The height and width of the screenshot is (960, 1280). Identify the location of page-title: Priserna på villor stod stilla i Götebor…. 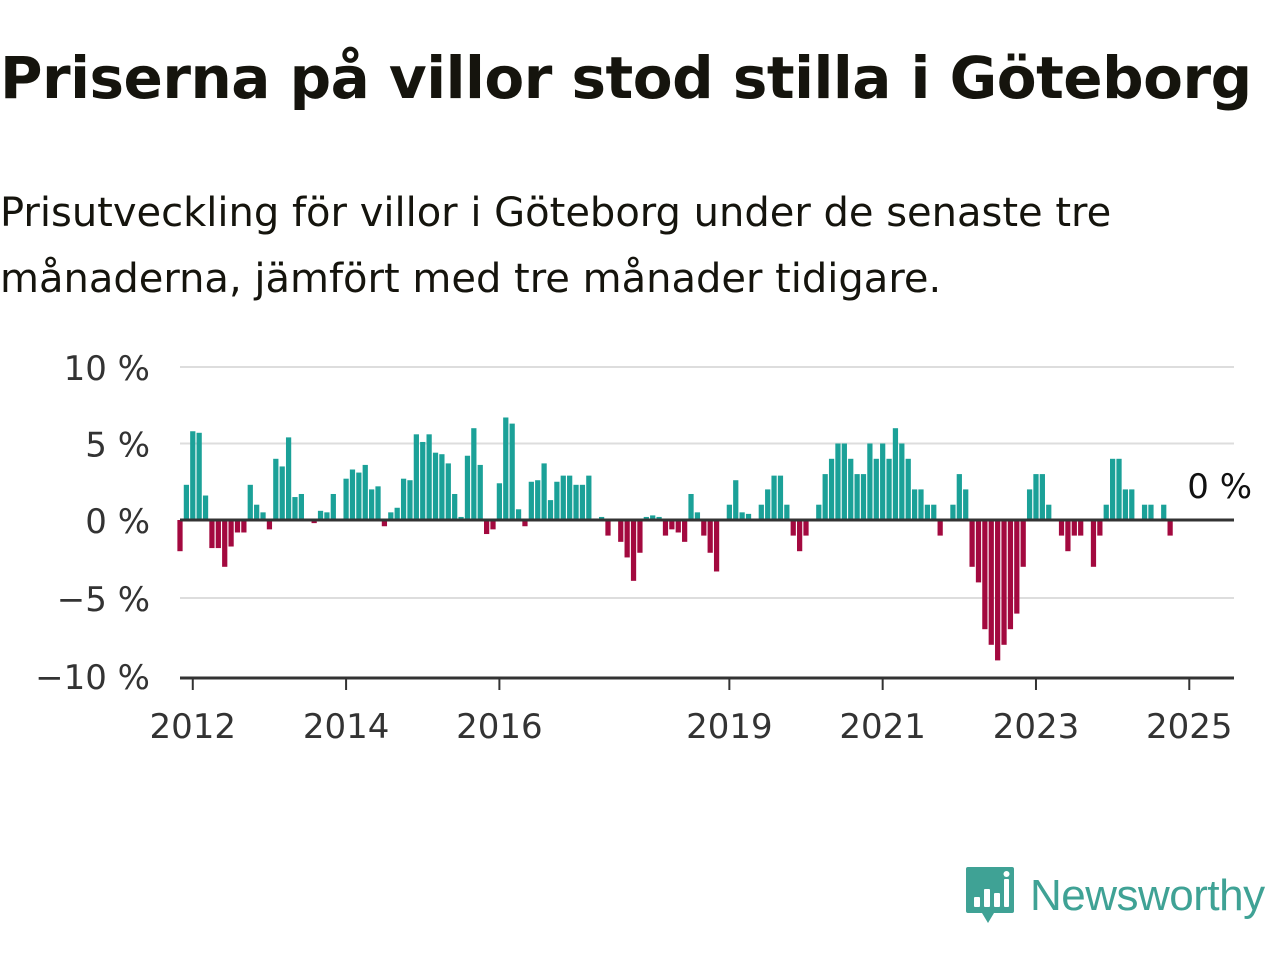
(626, 78).